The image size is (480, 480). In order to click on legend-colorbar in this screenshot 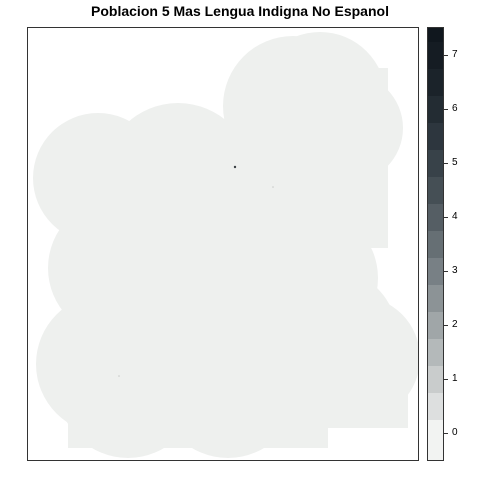, I will do `click(435, 244)`.